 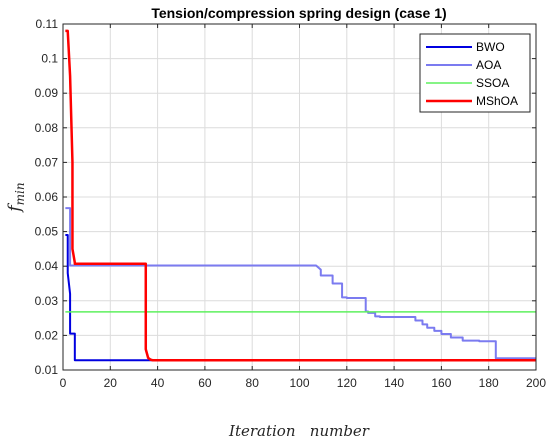 What do you see at coordinates (47, 301) in the screenshot?
I see `y-tick-label: 0.03` at bounding box center [47, 301].